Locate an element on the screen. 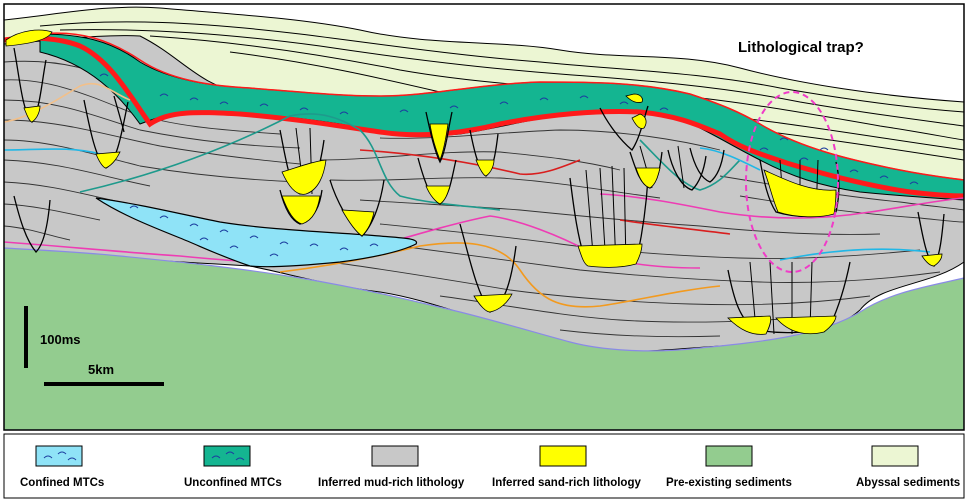 The height and width of the screenshot is (502, 969). legend-item: Inferred mud-rich lithology is located at coordinates (391, 467).